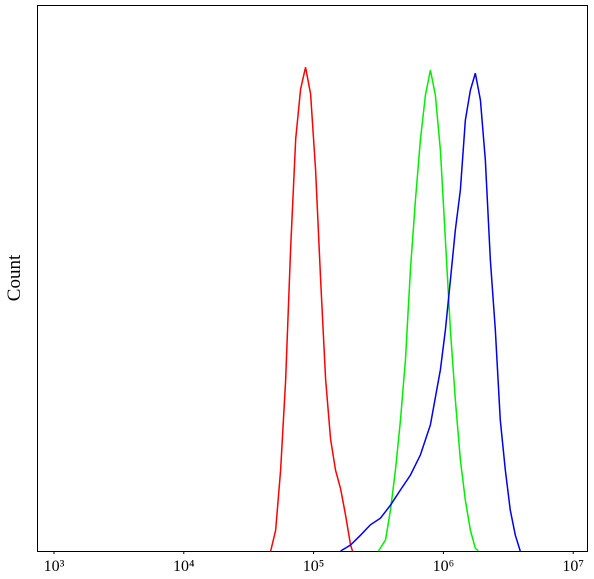  Describe the element at coordinates (444, 566) in the screenshot. I see `x-tick-label: 10⁶` at that location.